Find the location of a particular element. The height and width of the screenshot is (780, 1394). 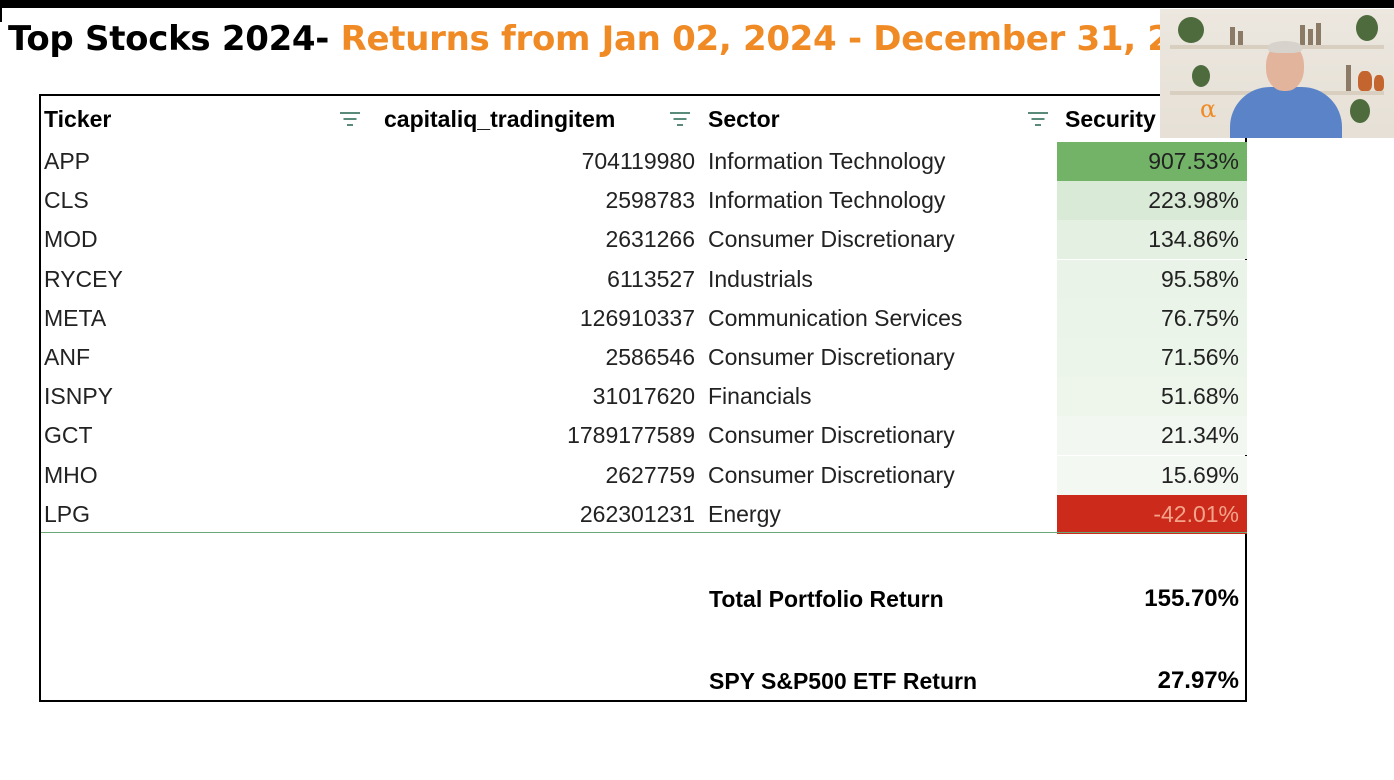

spy-return-value: 27.97% is located at coordinates (1198, 680).